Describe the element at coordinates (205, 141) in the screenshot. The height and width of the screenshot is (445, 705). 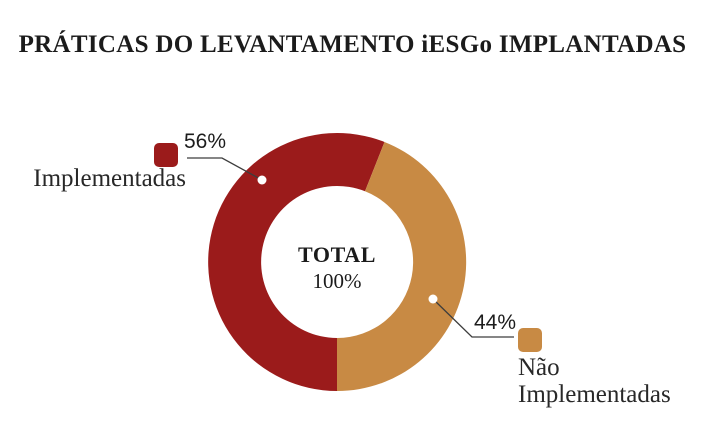
I see `pct-label-implementadas: 56%` at that location.